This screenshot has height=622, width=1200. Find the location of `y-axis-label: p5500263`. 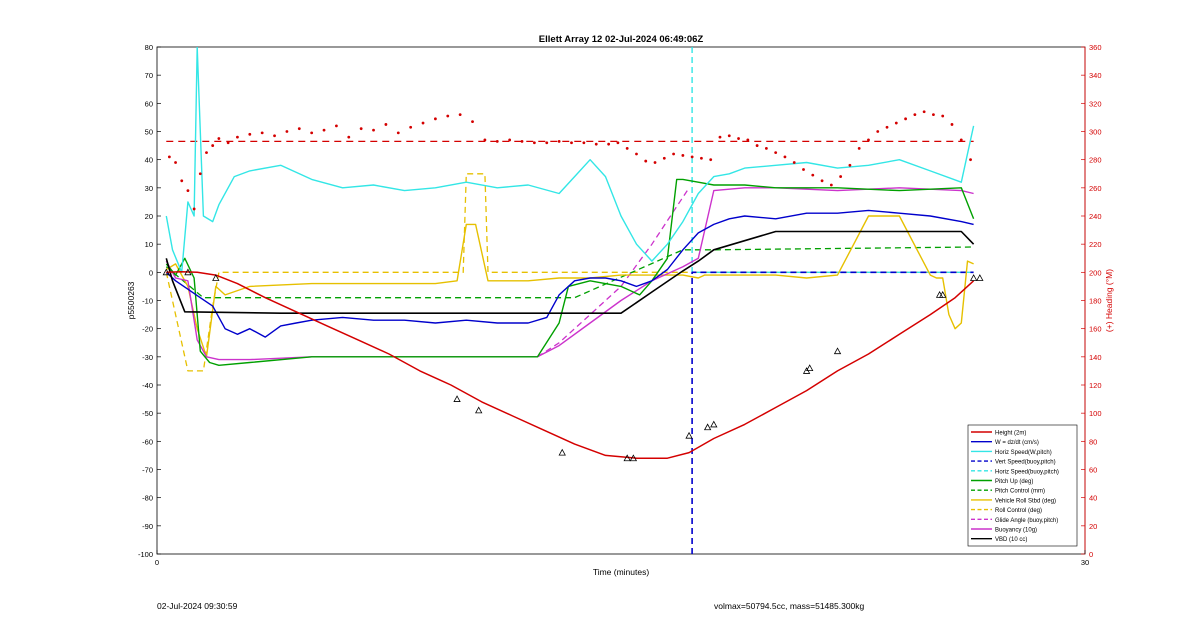

y-axis-label: p5500263 is located at coordinates (131, 300).